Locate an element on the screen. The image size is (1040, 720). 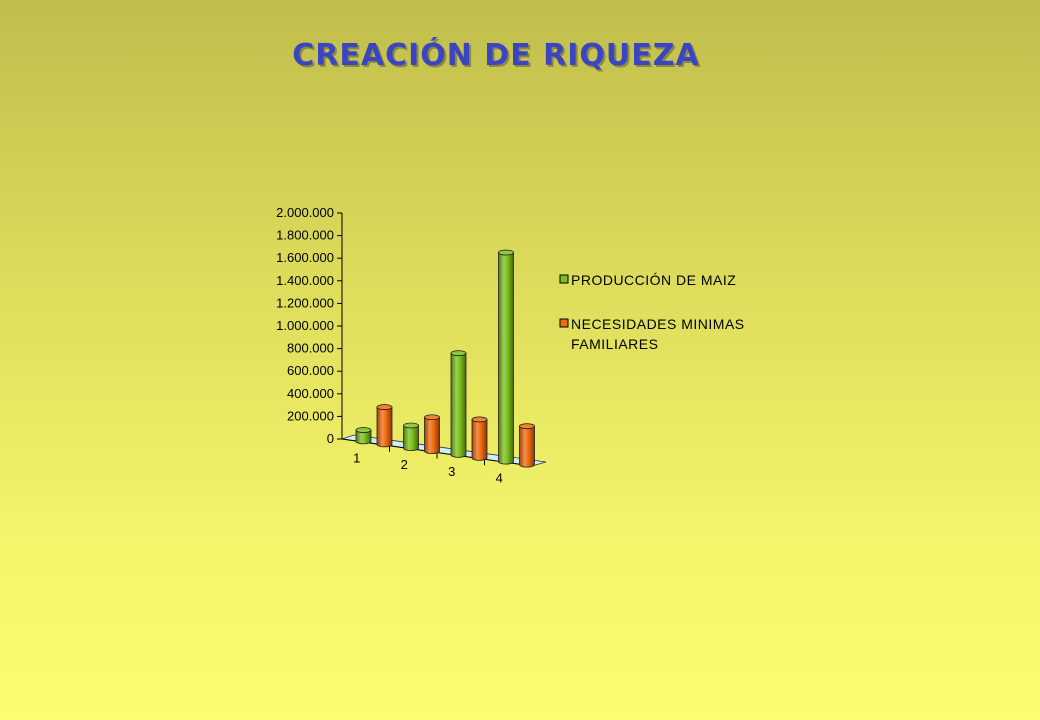
chart-floor is located at coordinates (444, 450).